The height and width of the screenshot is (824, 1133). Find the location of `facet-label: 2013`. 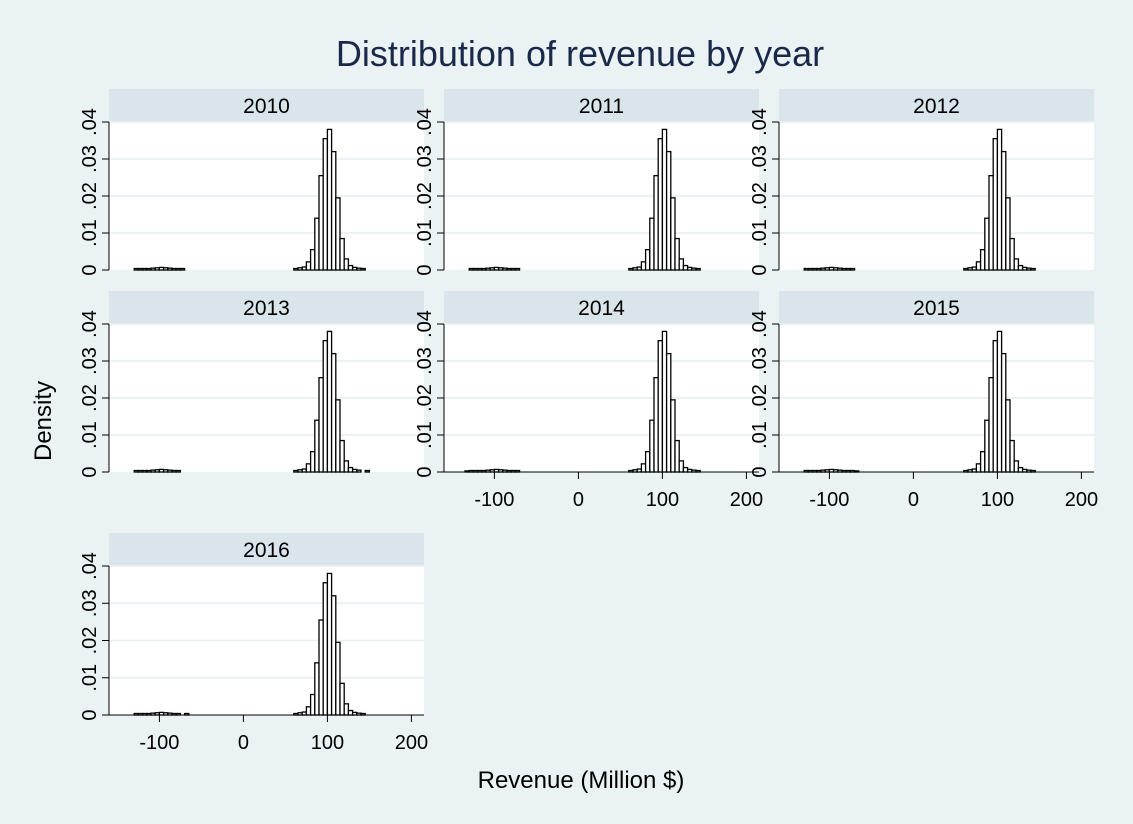

facet-label: 2013 is located at coordinates (266, 308).